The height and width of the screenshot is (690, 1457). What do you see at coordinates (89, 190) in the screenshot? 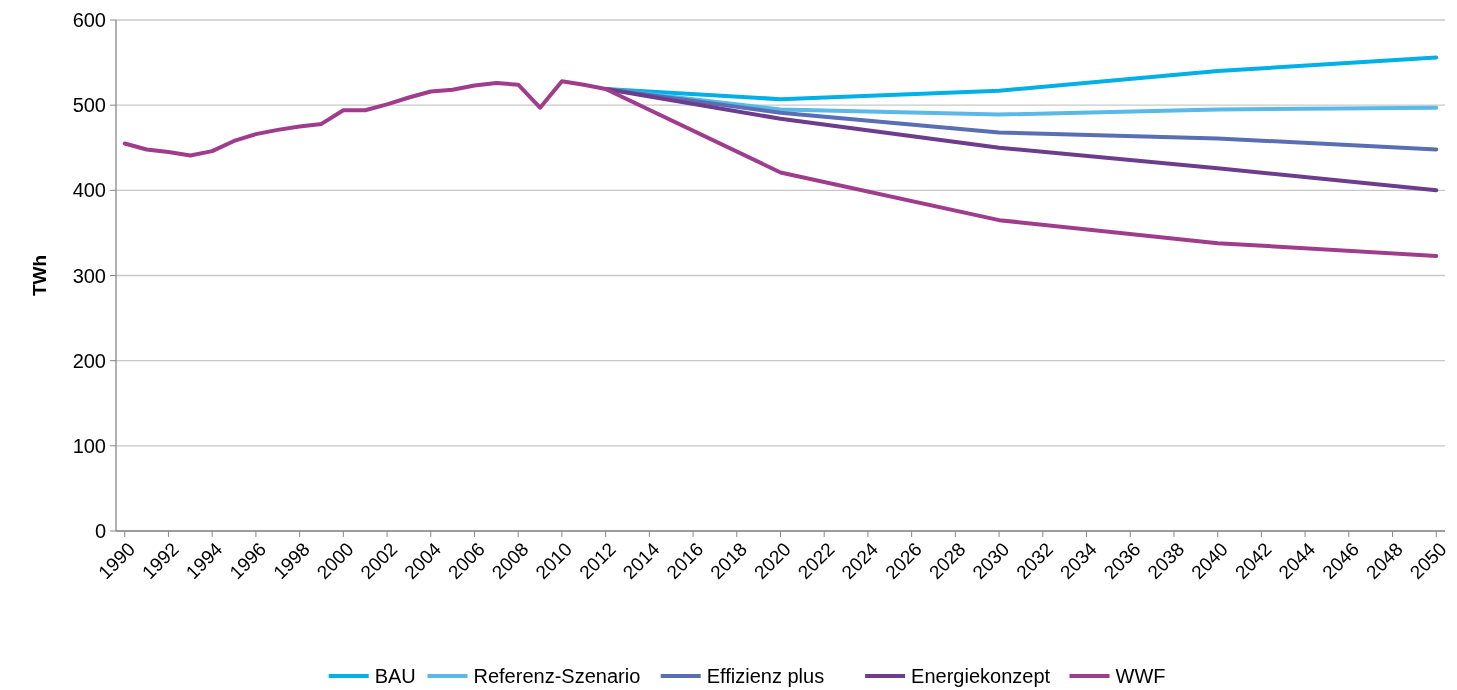
I see `y-tick-label: 400` at bounding box center [89, 190].